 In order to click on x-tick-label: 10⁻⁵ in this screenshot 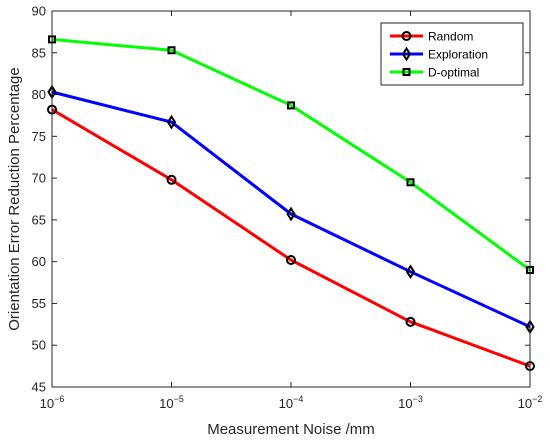, I will do `click(171, 402)`.